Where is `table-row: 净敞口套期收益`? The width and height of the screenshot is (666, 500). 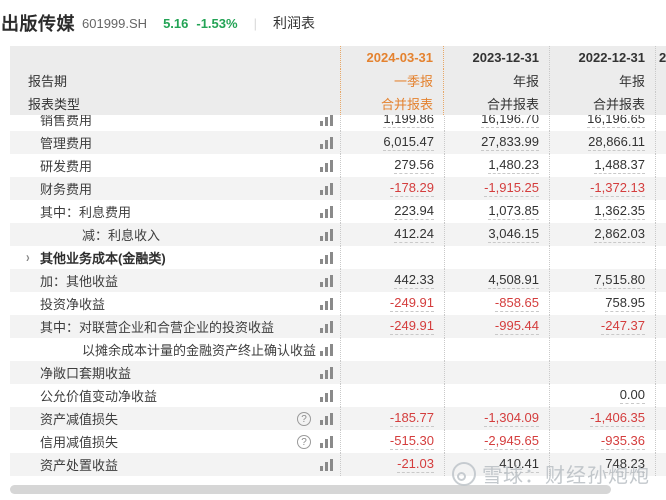
table-row: 净敞口套期收益 is located at coordinates (338, 372).